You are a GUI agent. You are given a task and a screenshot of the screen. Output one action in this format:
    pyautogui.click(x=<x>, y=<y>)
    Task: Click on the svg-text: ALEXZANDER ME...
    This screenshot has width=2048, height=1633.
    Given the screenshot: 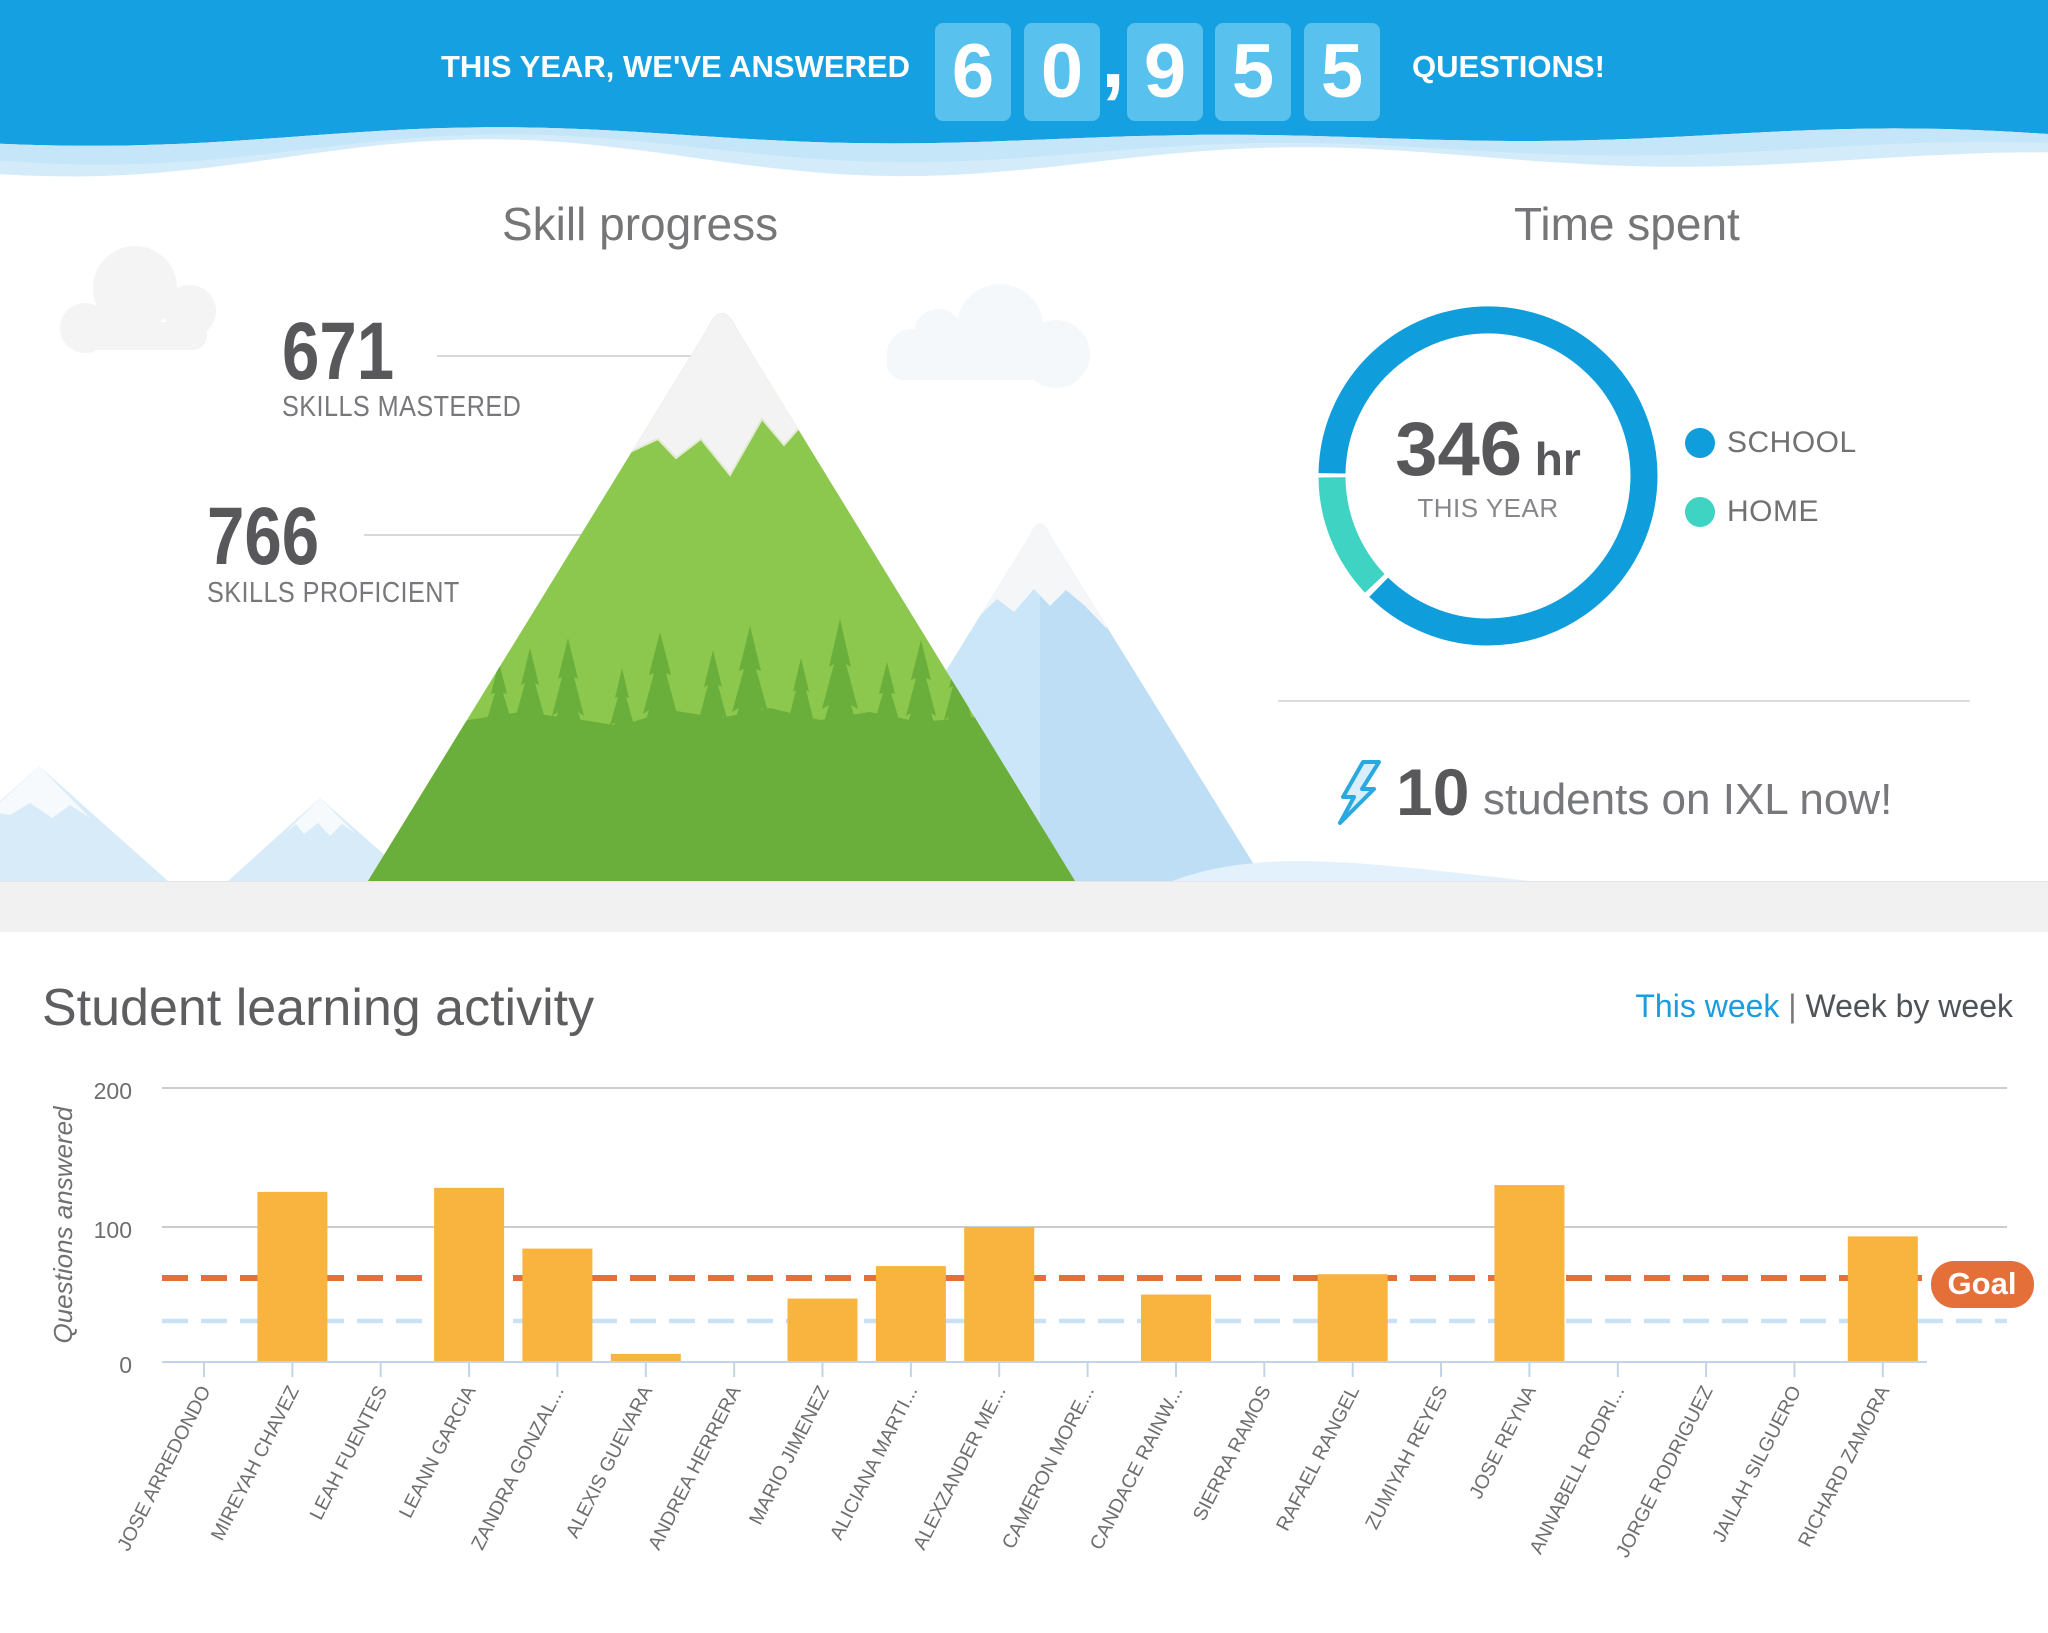 What is the action you would take?
    pyautogui.click(x=960, y=1467)
    